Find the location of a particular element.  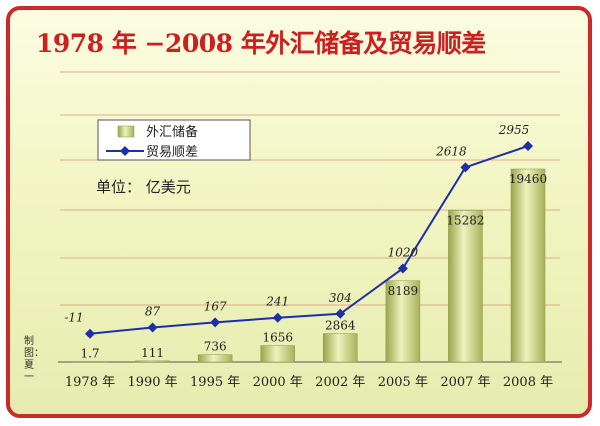

line-value-label: 304 is located at coordinates (340, 298).